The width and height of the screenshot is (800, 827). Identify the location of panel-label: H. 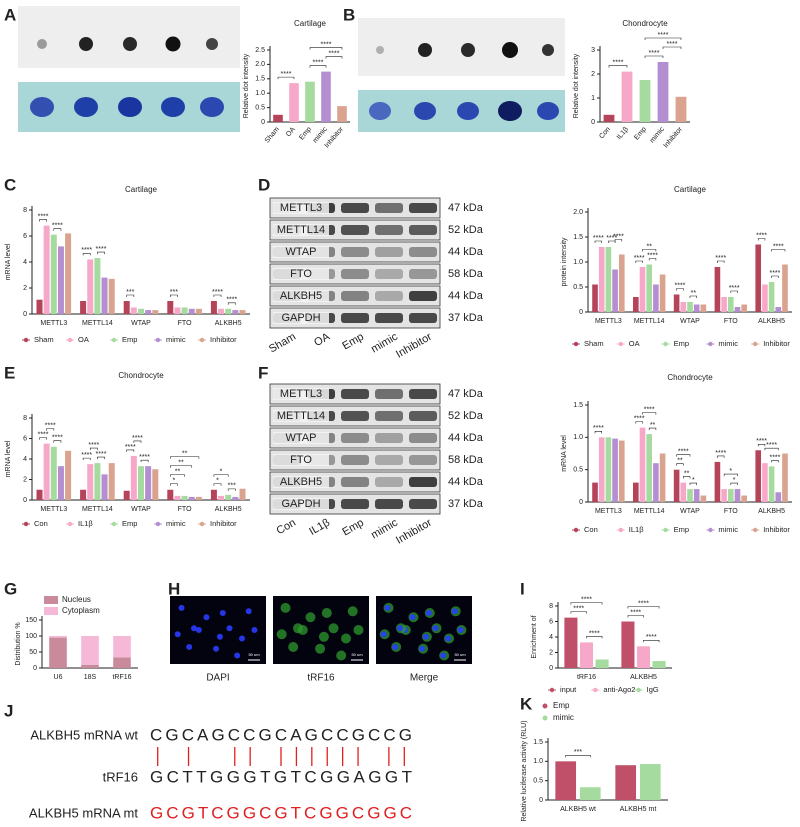
(174, 588).